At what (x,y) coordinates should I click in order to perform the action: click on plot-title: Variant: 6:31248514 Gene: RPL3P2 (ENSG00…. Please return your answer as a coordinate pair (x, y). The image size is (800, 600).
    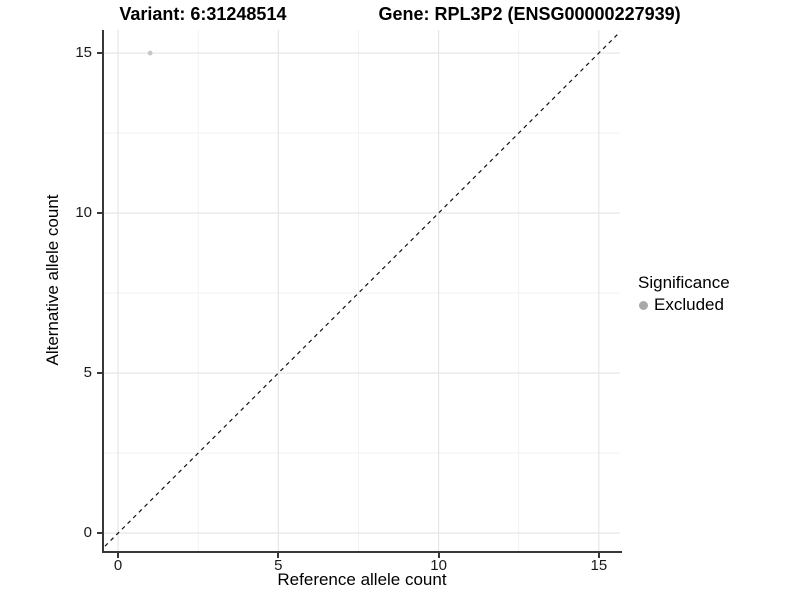
    Looking at the image, I should click on (400, 14).